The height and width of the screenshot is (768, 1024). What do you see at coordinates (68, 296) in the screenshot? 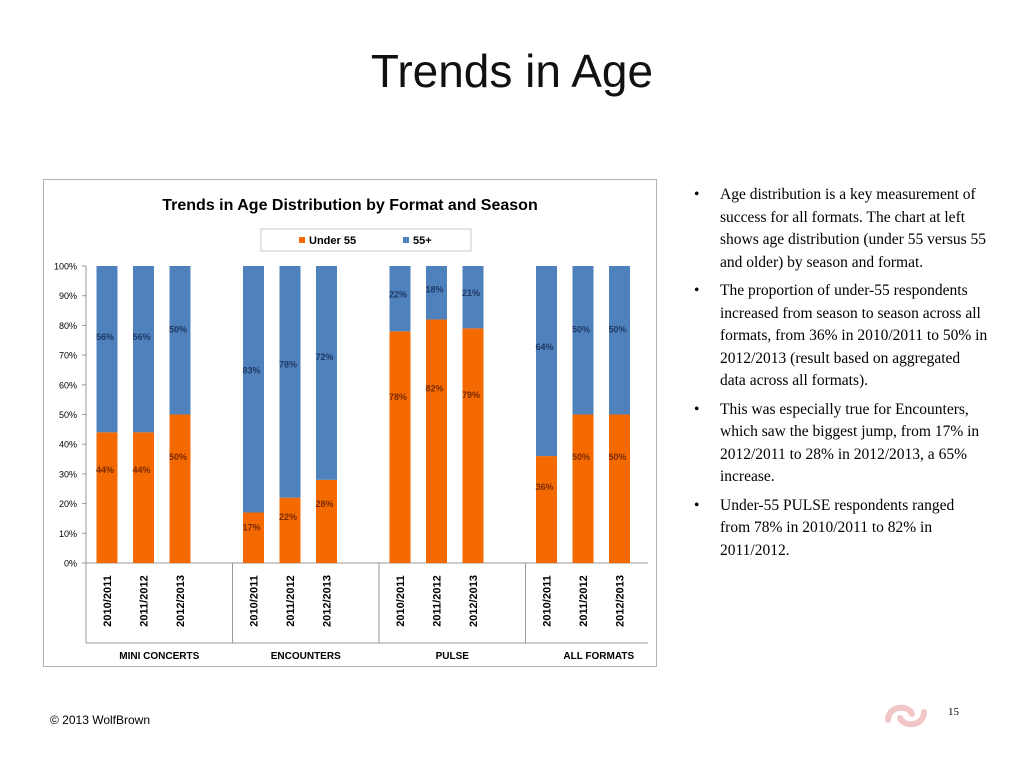
I see `y-tick-label: 90%` at bounding box center [68, 296].